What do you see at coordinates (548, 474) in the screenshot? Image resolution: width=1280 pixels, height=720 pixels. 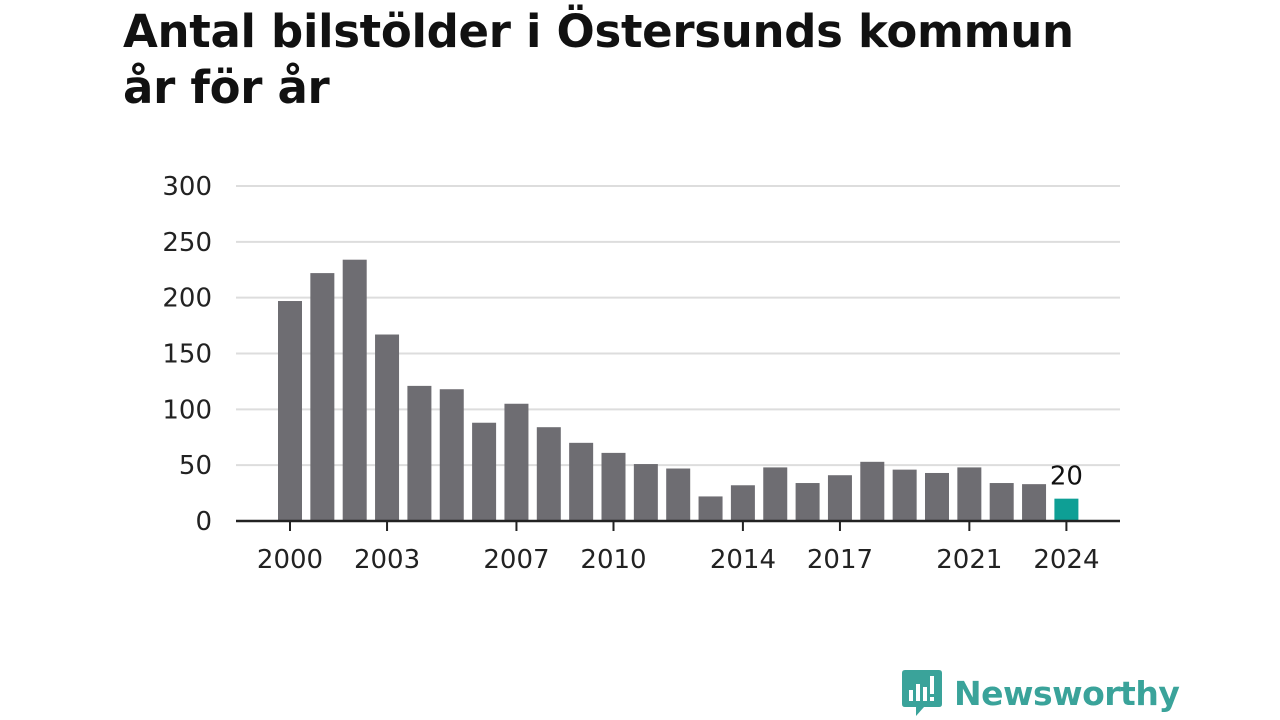 I see `bar-2008` at bounding box center [548, 474].